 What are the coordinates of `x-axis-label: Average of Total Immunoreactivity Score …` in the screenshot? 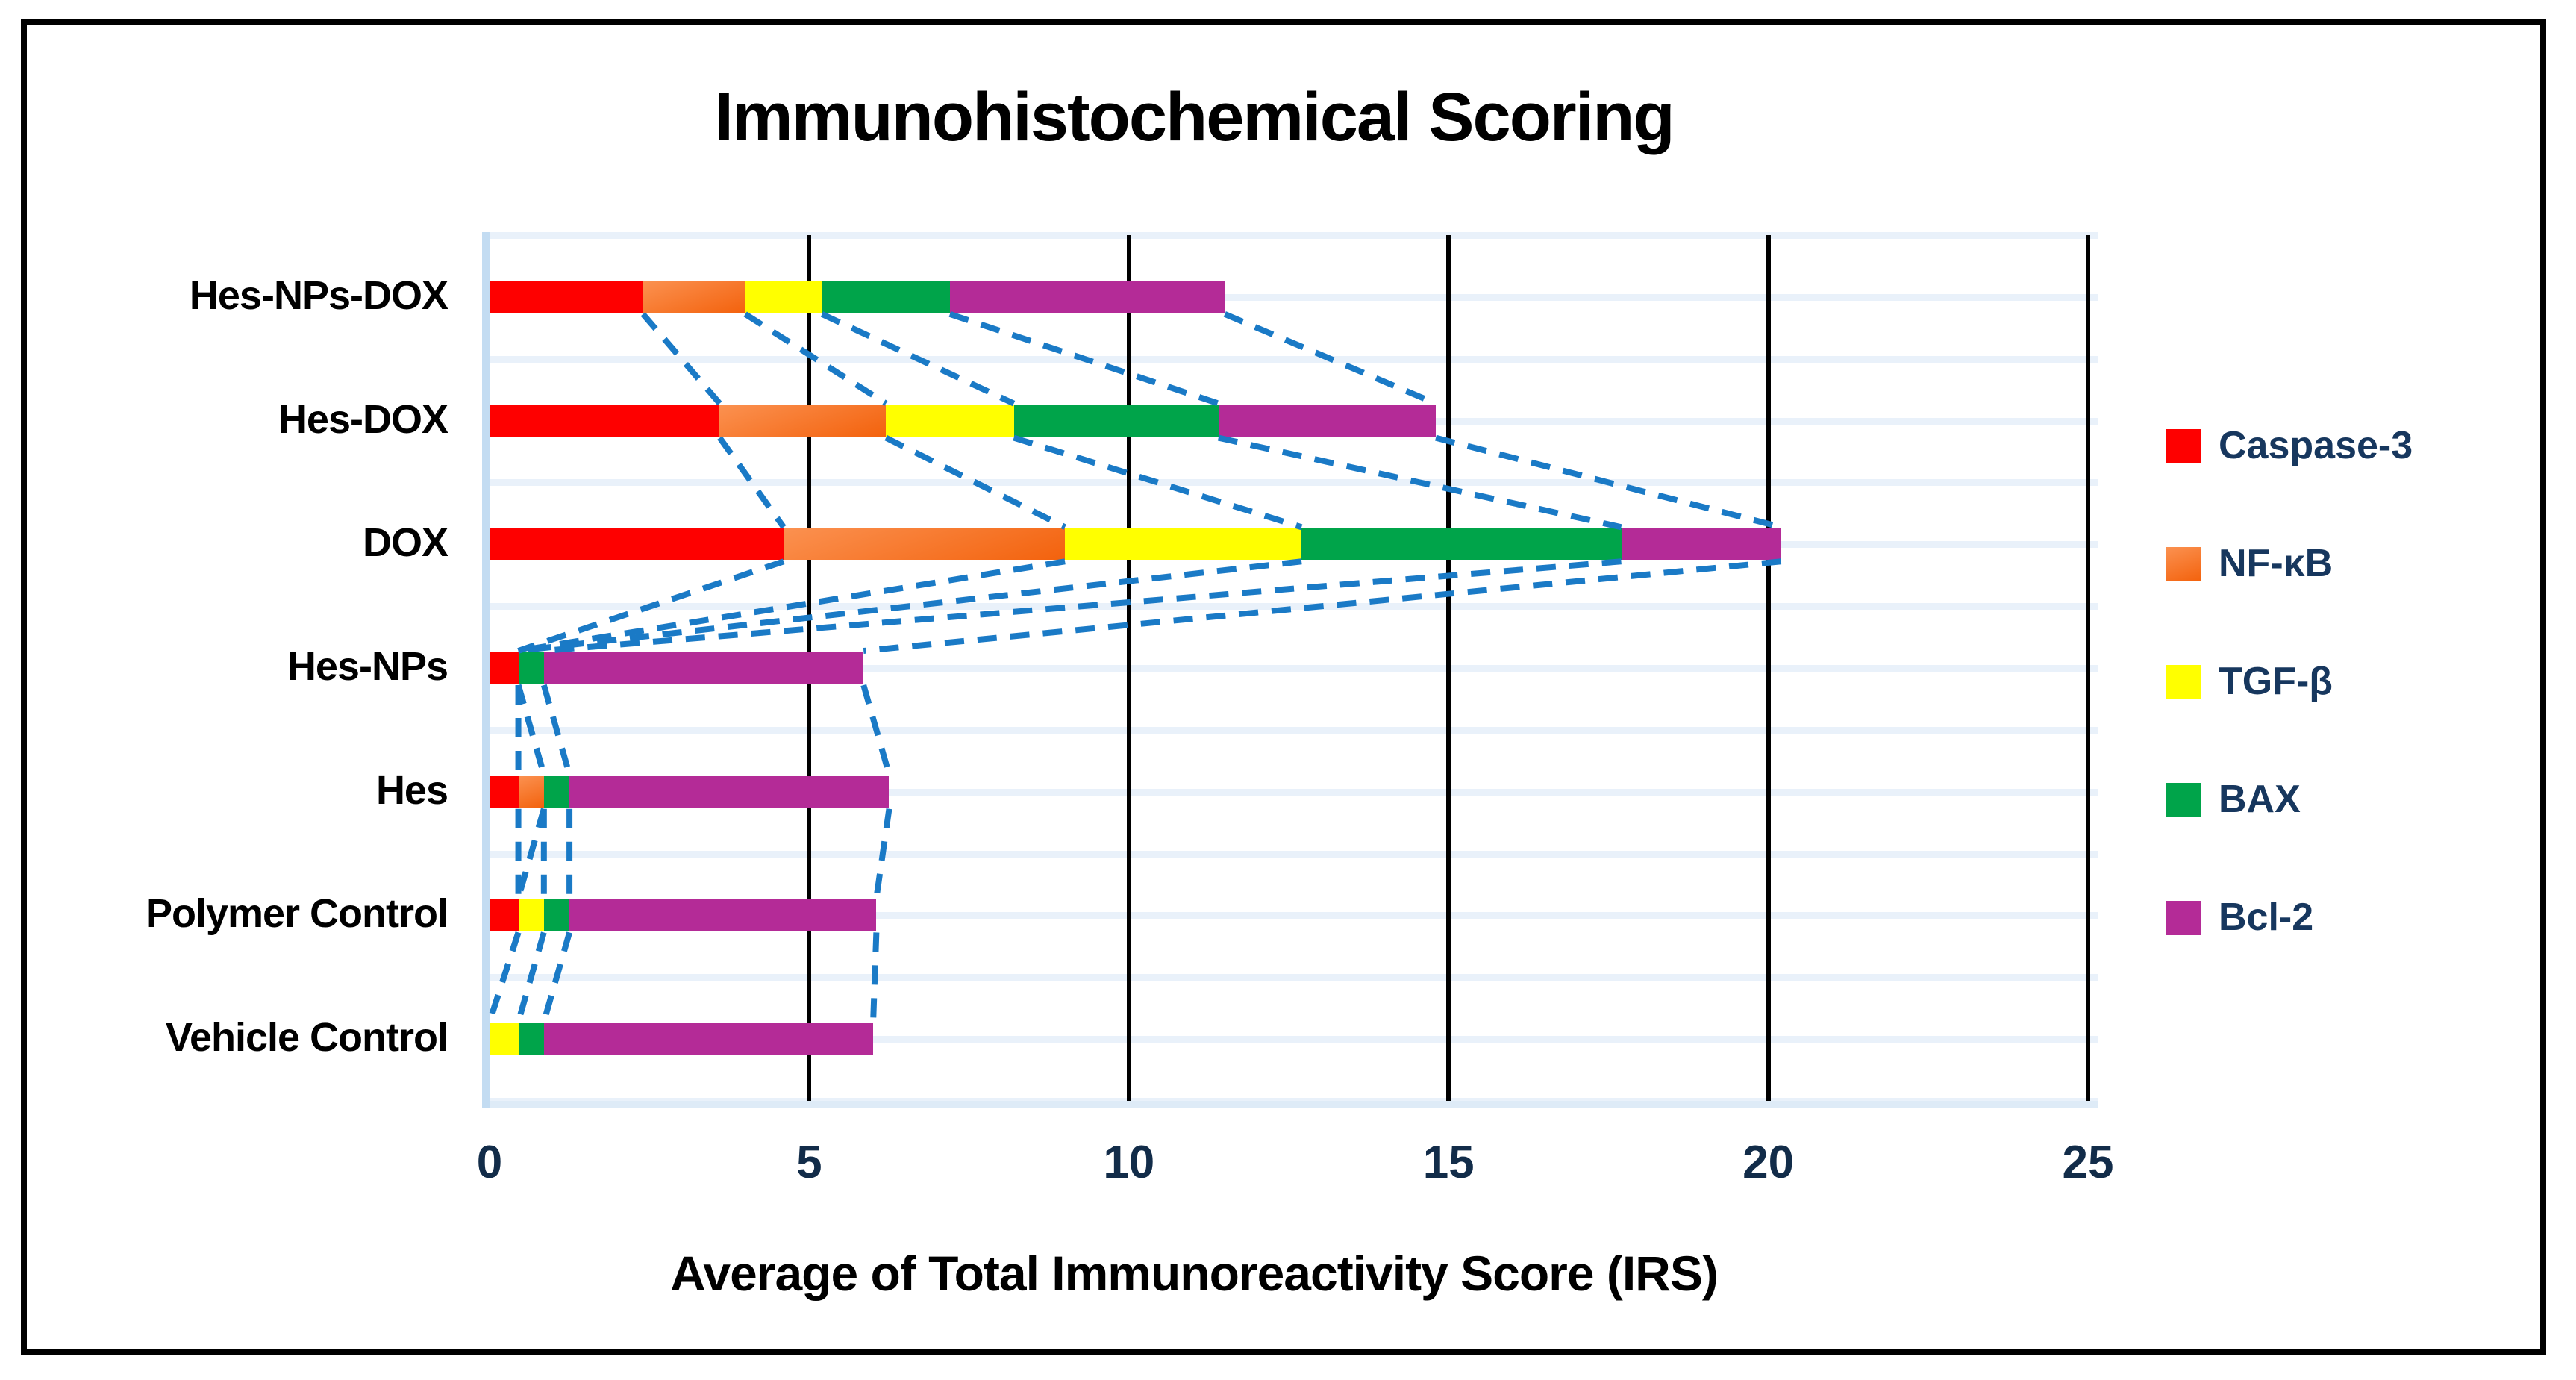 It's located at (1194, 1273).